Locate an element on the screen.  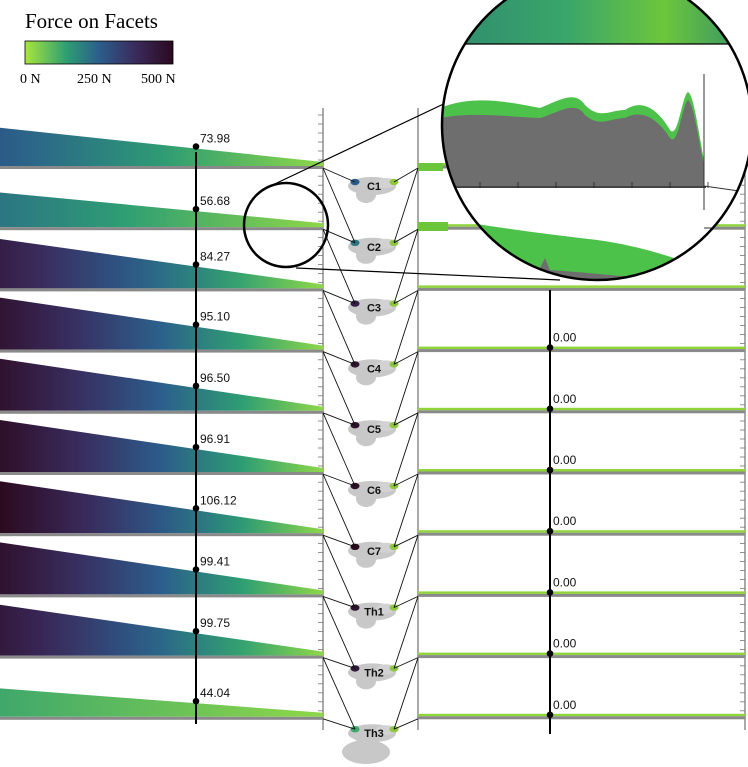
left-value-label-2: 56.68 is located at coordinates (215, 201).